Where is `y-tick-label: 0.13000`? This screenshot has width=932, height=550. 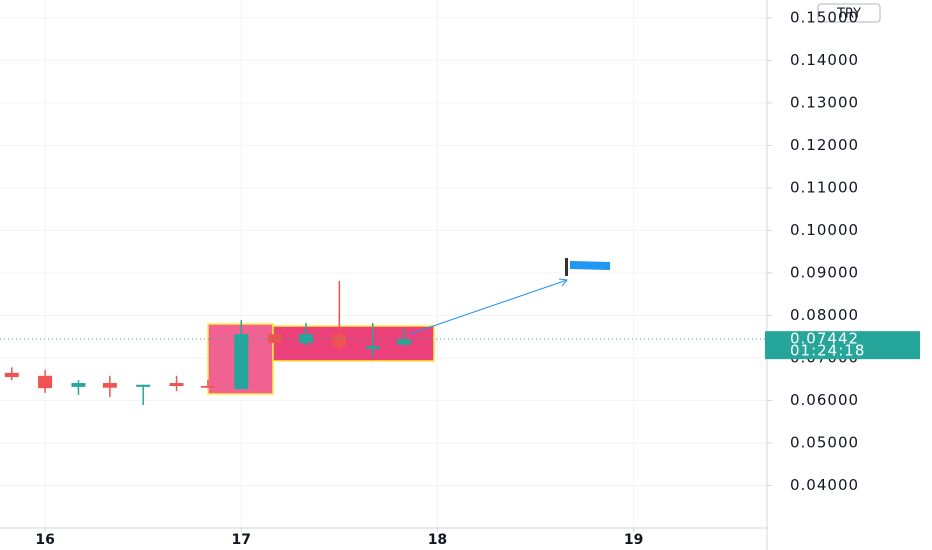 y-tick-label: 0.13000 is located at coordinates (824, 102).